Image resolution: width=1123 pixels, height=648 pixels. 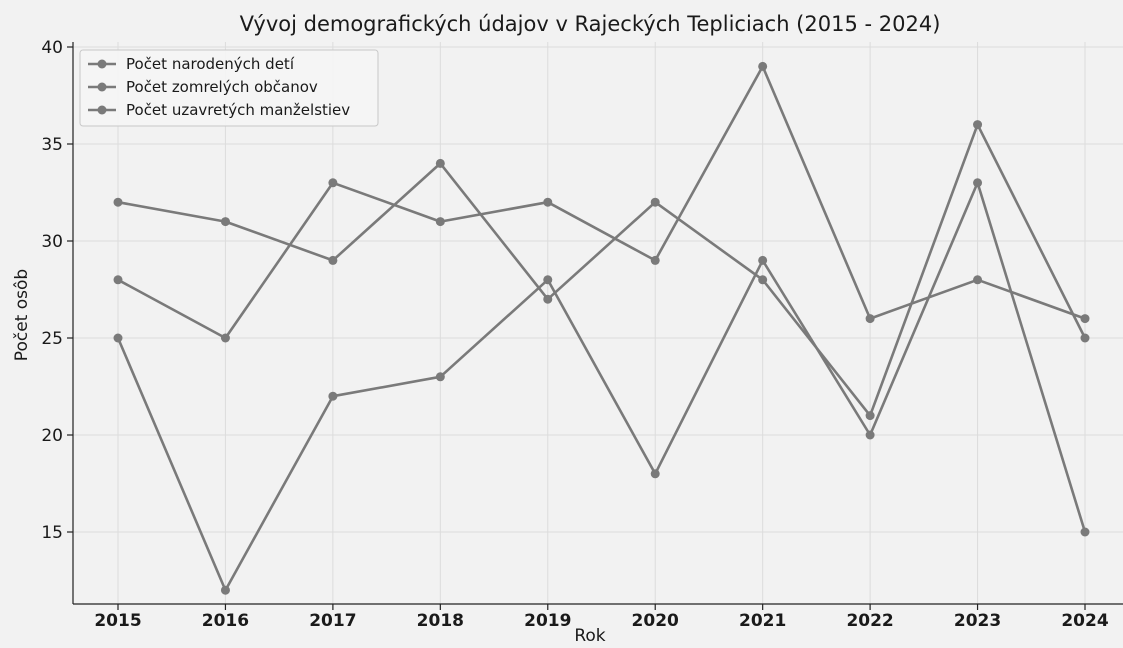 I want to click on x-axis-label: Rok, so click(x=589, y=635).